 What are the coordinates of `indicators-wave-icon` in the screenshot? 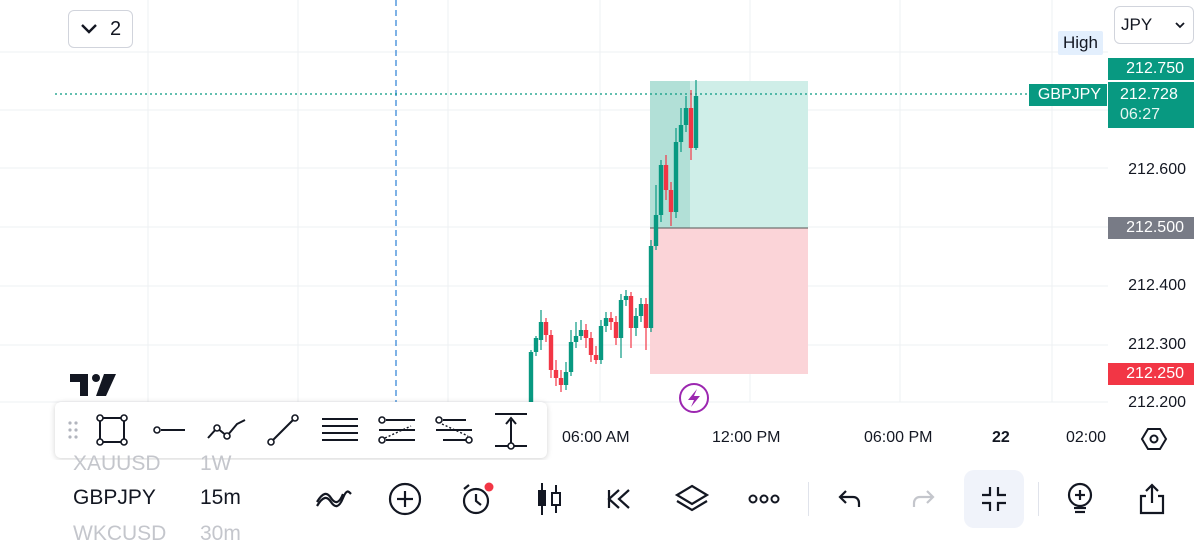 It's located at (334, 499).